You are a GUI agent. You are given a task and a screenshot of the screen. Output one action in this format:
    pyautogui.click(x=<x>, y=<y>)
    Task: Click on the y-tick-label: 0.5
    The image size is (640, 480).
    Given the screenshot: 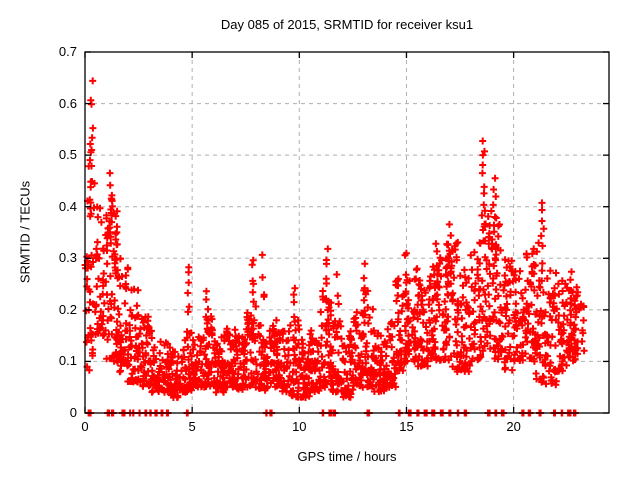 What is the action you would take?
    pyautogui.click(x=67, y=155)
    